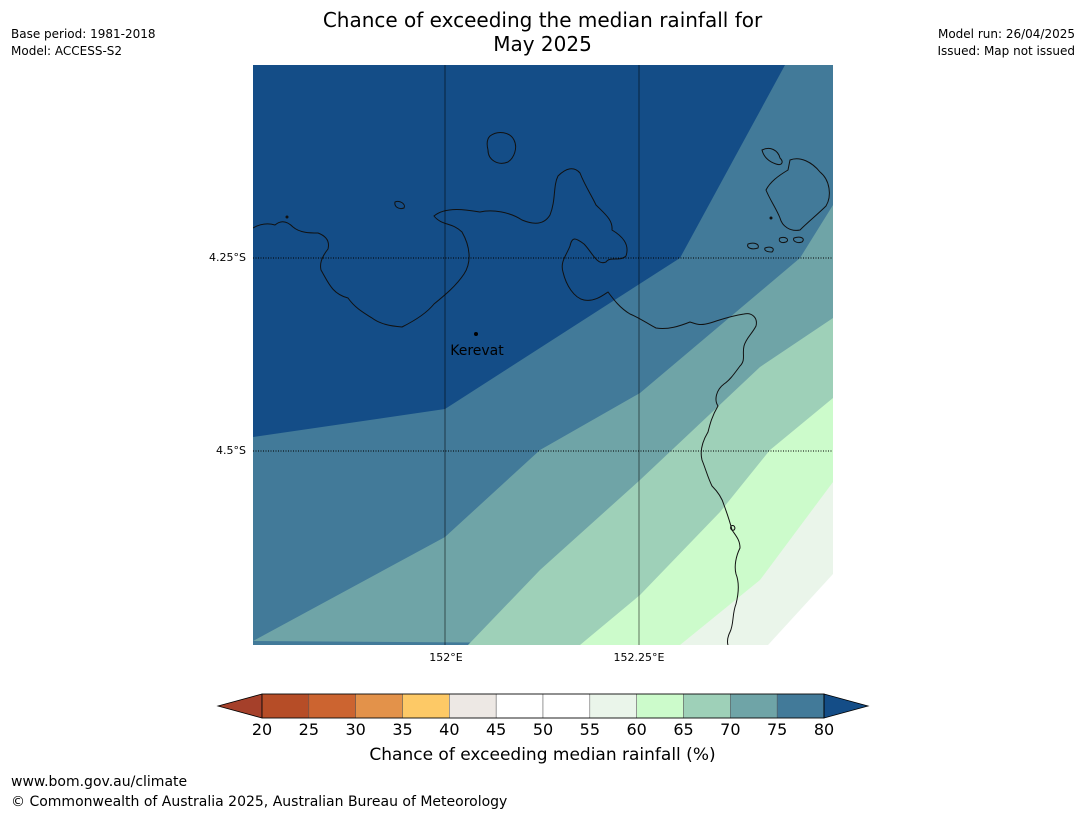 This screenshot has width=1085, height=816. Describe the element at coordinates (355, 729) in the screenshot. I see `colorbar-tick-label: 30` at that location.